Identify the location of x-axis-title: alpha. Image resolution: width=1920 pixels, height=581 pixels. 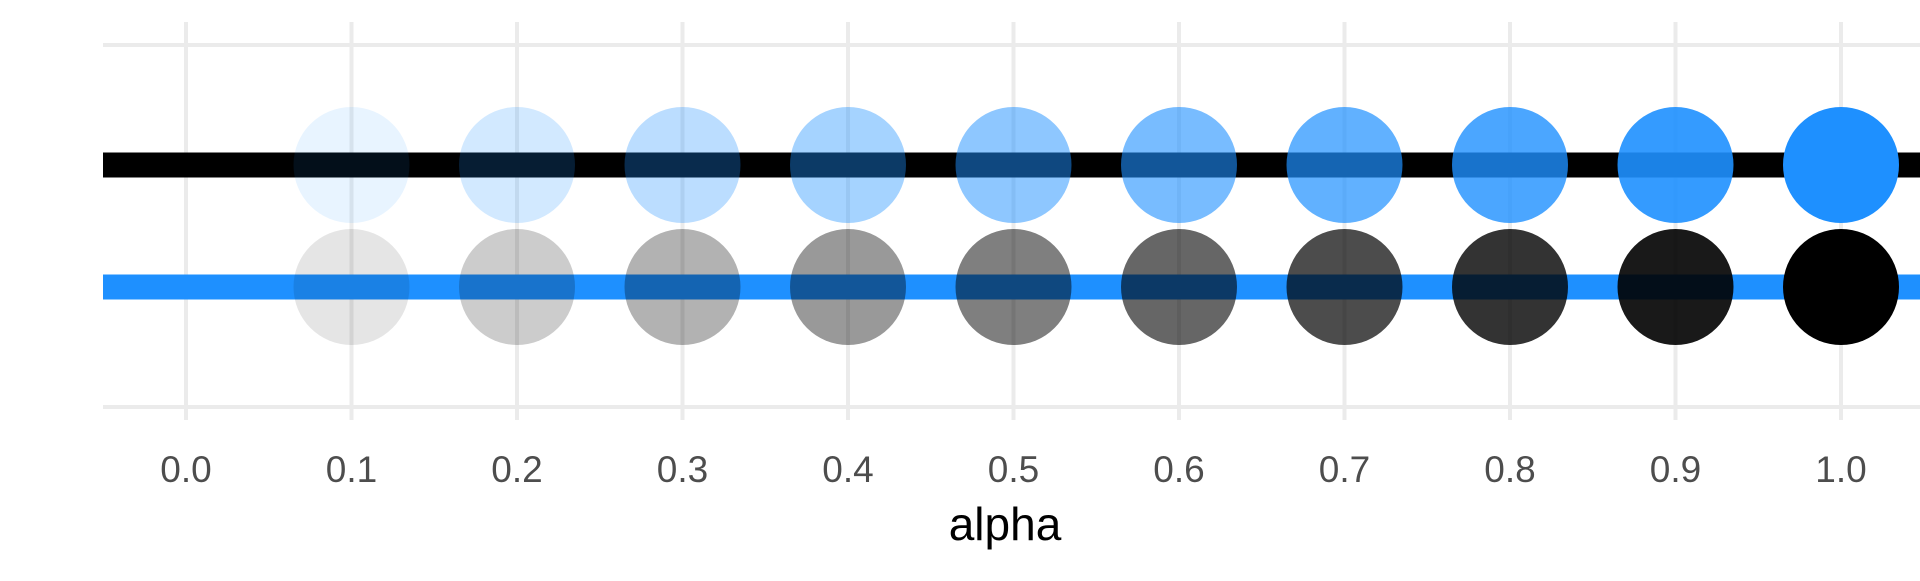
(1005, 524).